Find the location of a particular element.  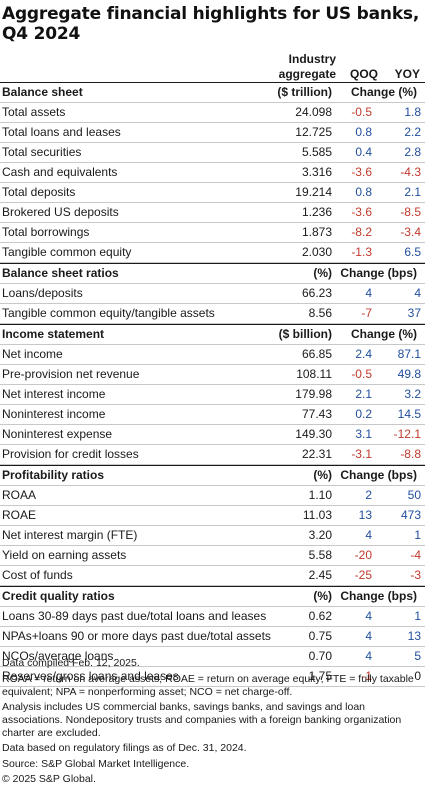

row-value: 66.85 is located at coordinates (316, 354).